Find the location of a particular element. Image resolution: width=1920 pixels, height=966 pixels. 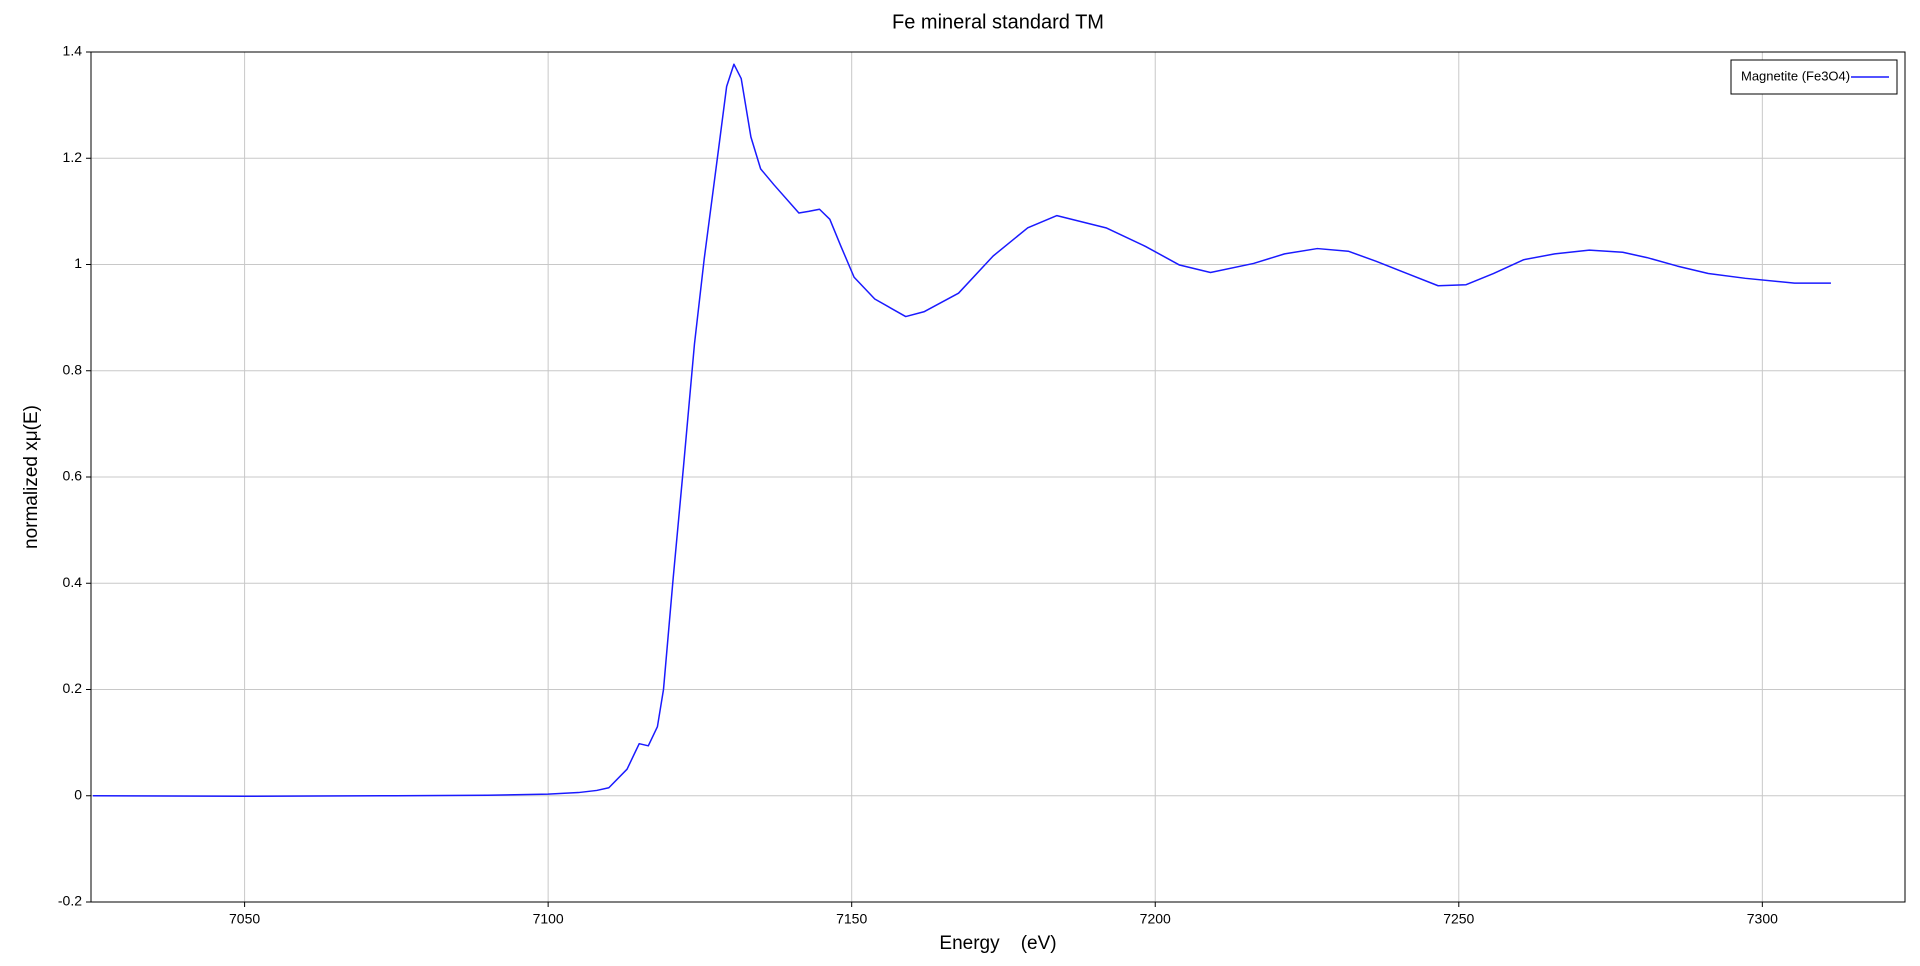

y-tick-label: 1.4 is located at coordinates (73, 51).